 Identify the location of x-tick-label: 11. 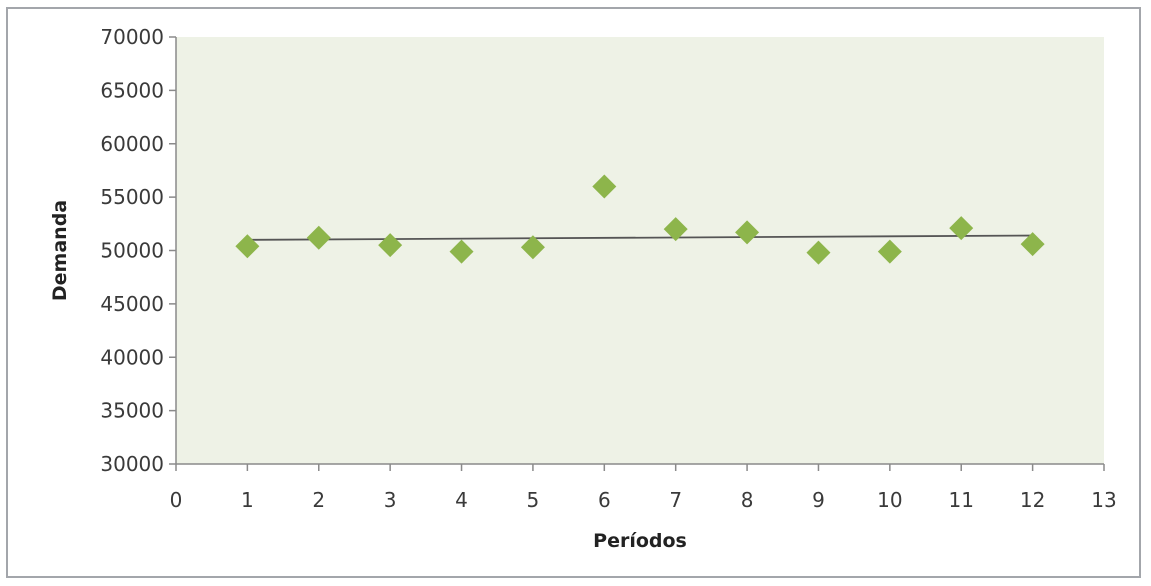
(961, 500).